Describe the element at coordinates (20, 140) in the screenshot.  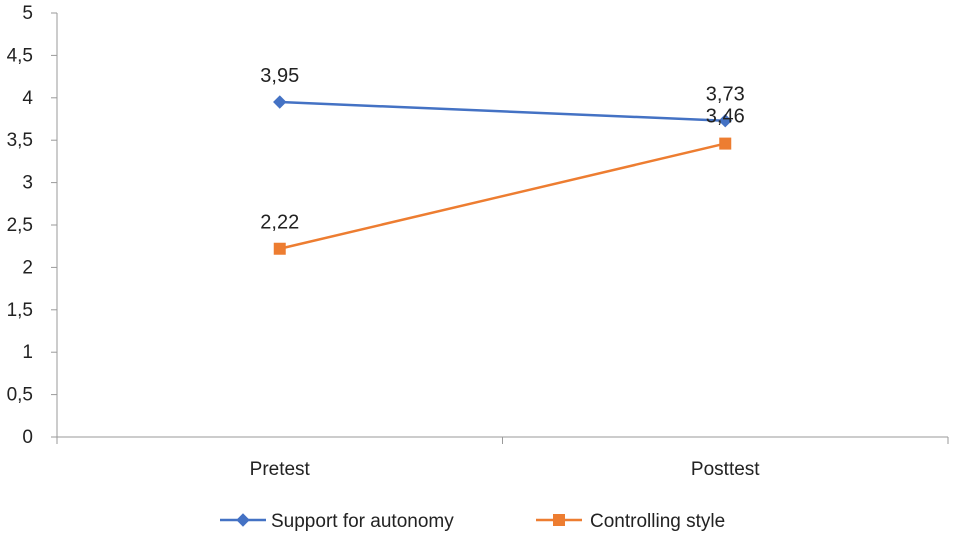
I see `y-tick-label: 3,5` at that location.